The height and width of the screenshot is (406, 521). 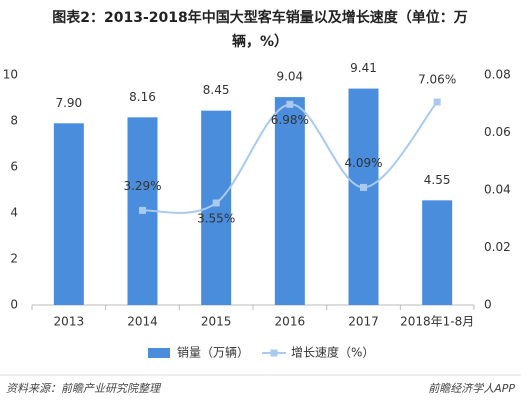 I want to click on x-tick-label: 2015, so click(x=216, y=322).